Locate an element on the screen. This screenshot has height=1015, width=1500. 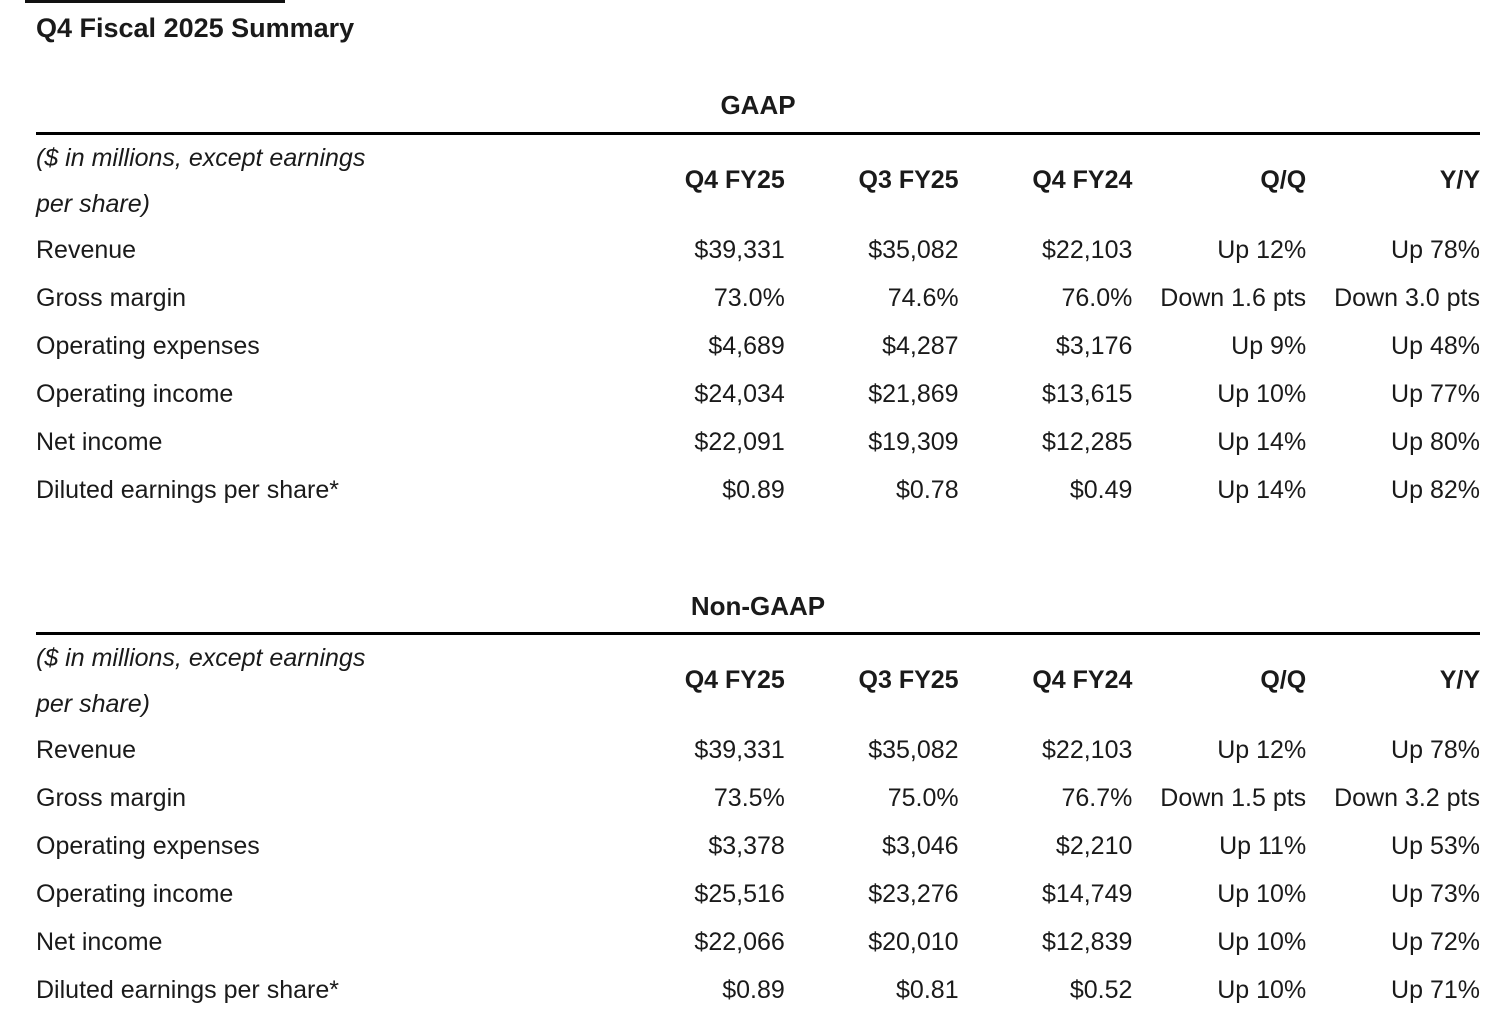
cell-value: $0.52 is located at coordinates (1101, 990).